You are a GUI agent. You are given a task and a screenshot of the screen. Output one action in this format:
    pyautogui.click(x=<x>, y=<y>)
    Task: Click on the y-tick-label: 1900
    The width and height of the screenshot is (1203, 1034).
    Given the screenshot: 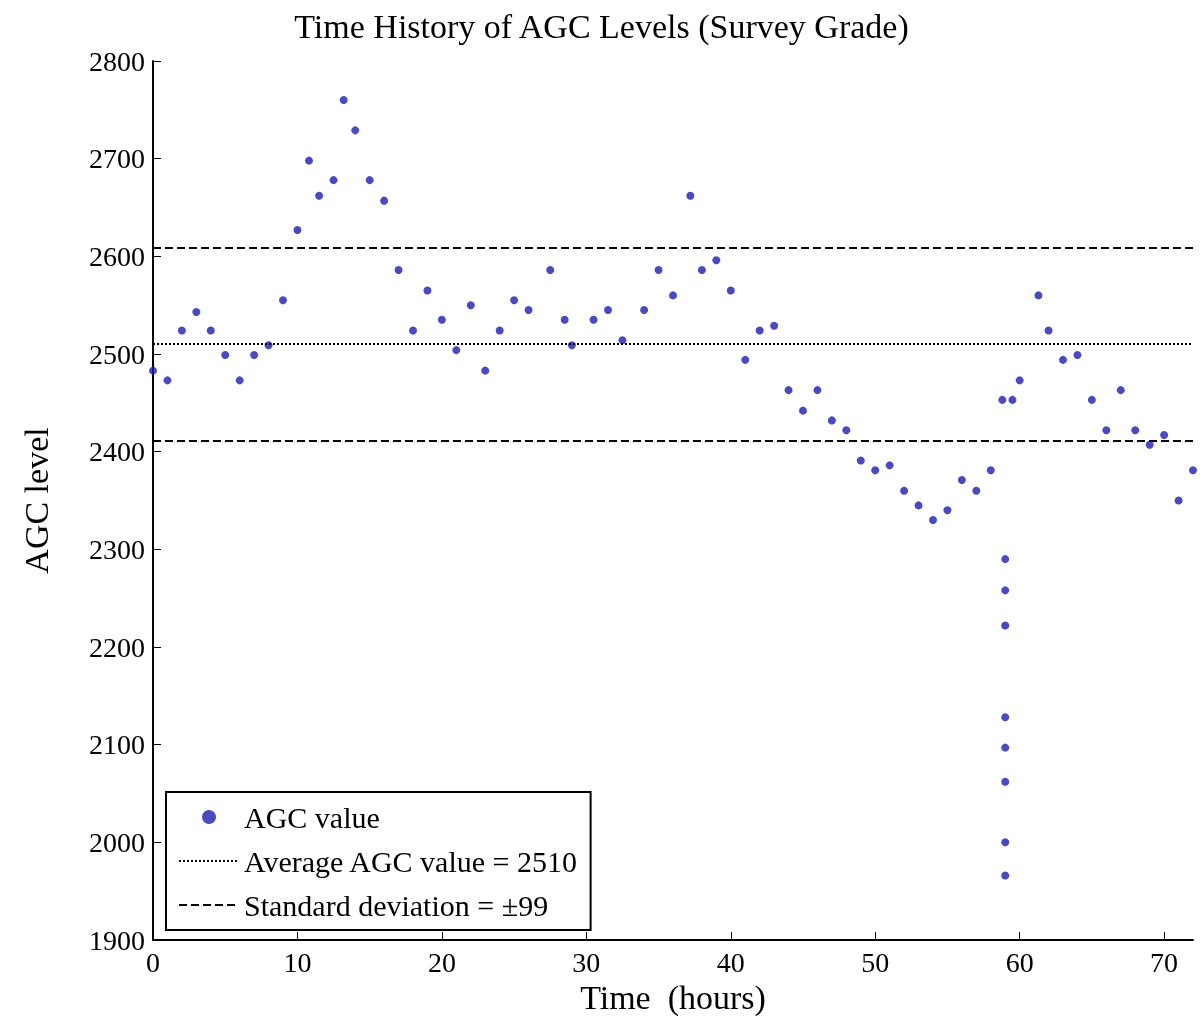 What is the action you would take?
    pyautogui.click(x=117, y=940)
    